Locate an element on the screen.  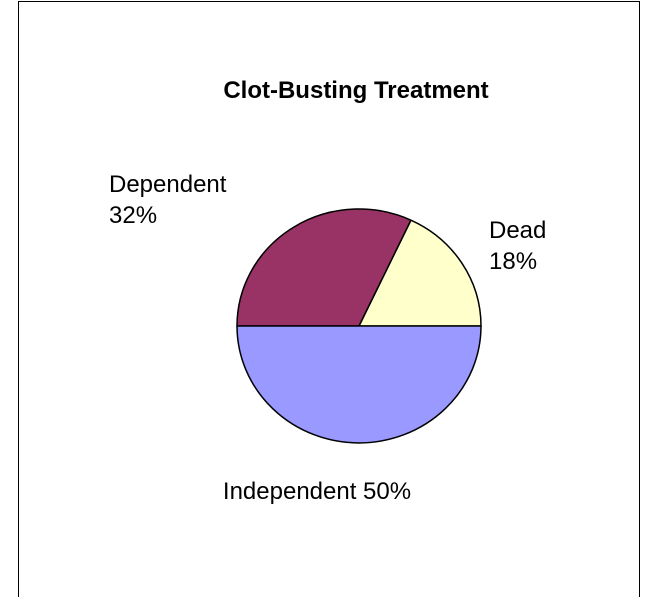
pie-slice-dead is located at coordinates (420, 273).